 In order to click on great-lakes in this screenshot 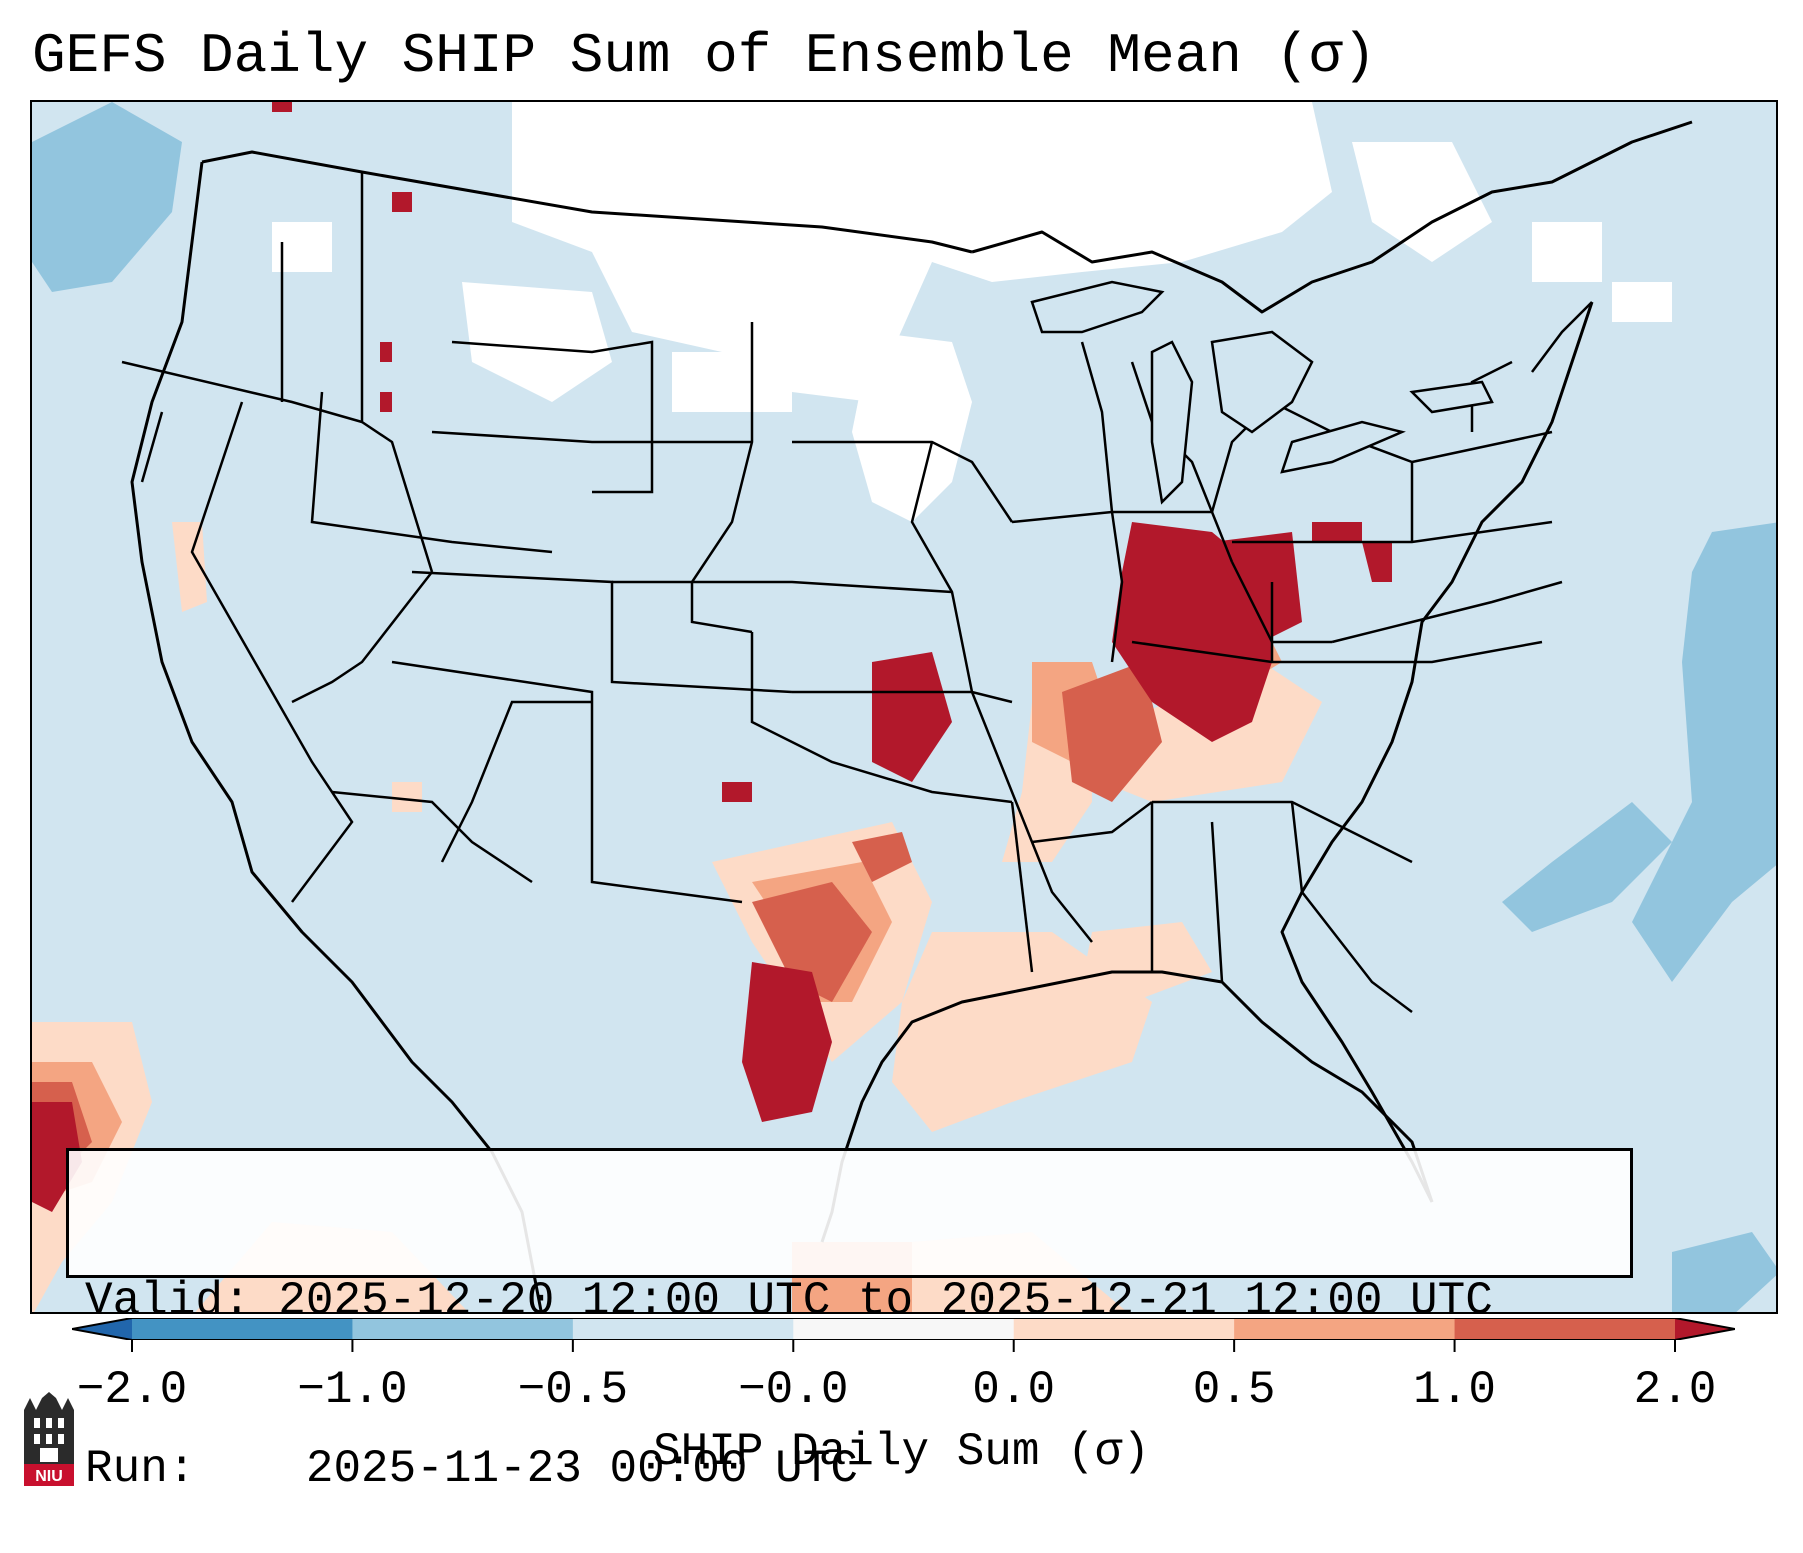, I will do `click(1262, 392)`.